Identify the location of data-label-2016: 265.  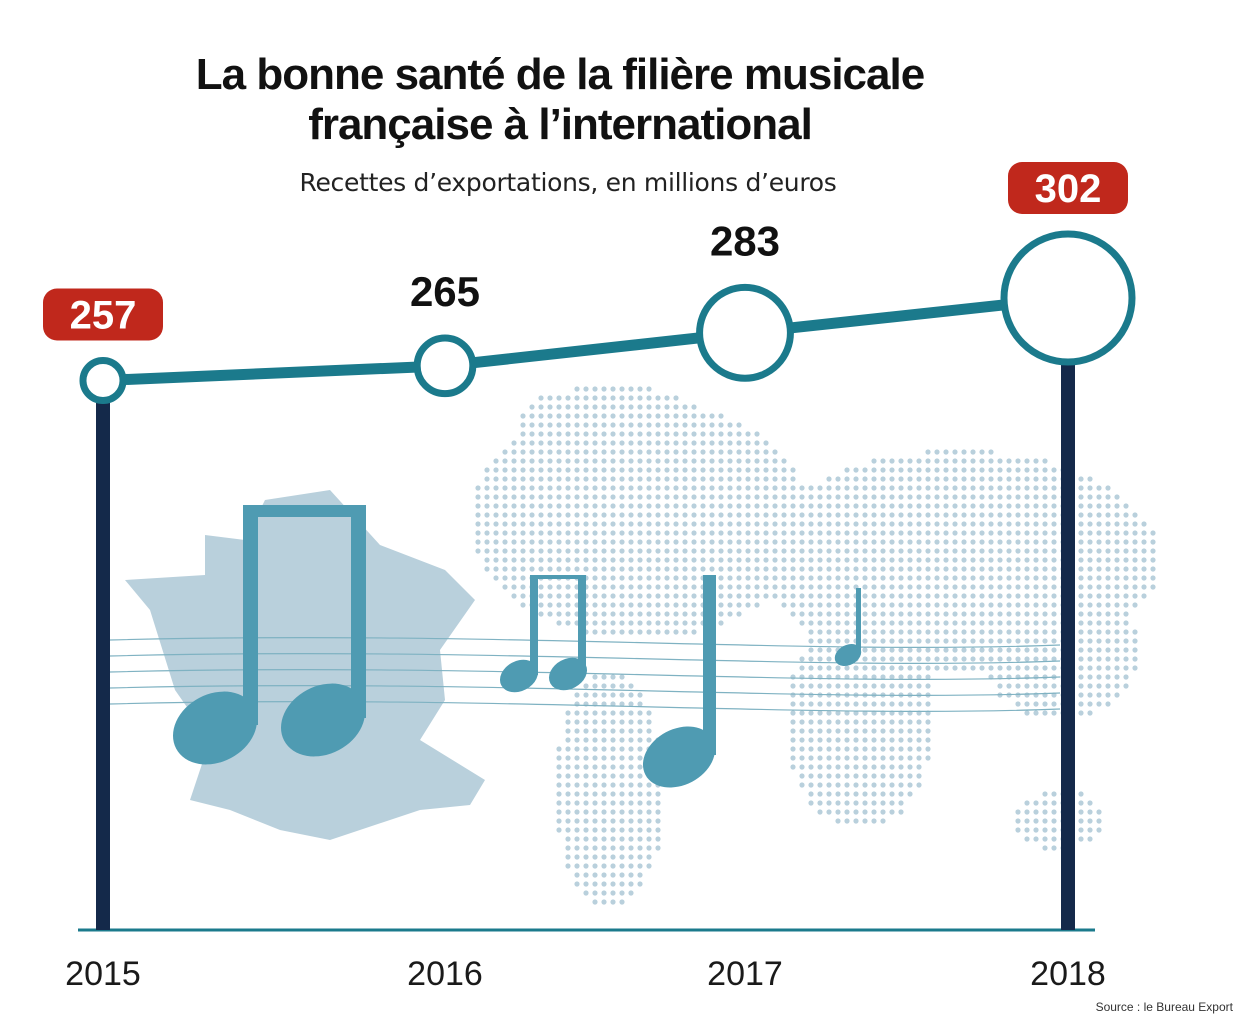
(445, 291).